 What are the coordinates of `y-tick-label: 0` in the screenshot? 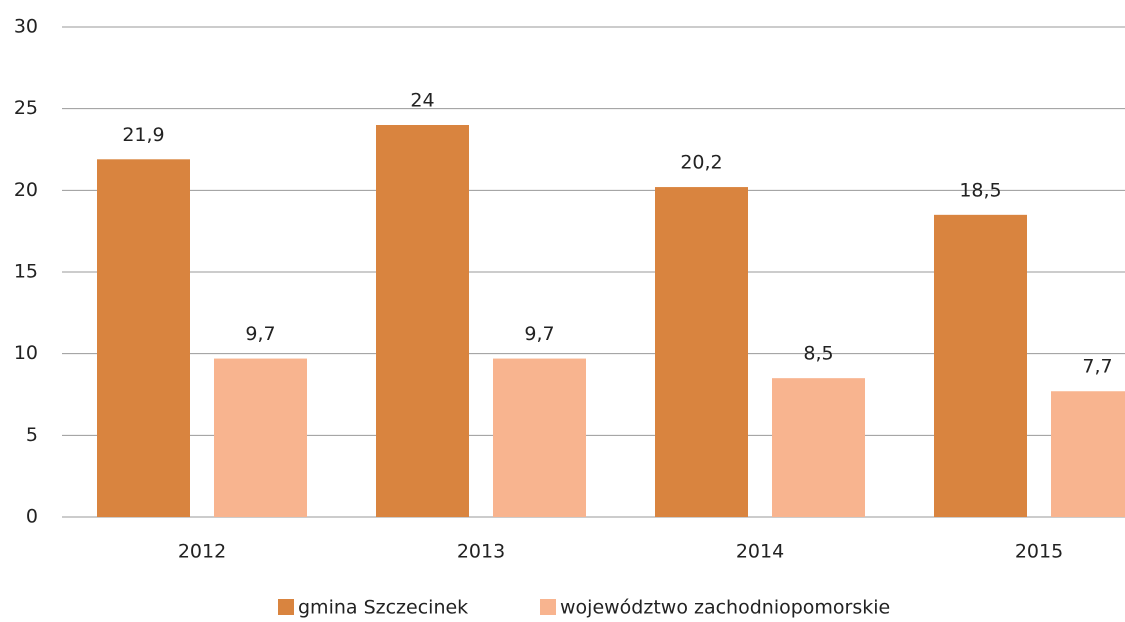 It's located at (32, 517).